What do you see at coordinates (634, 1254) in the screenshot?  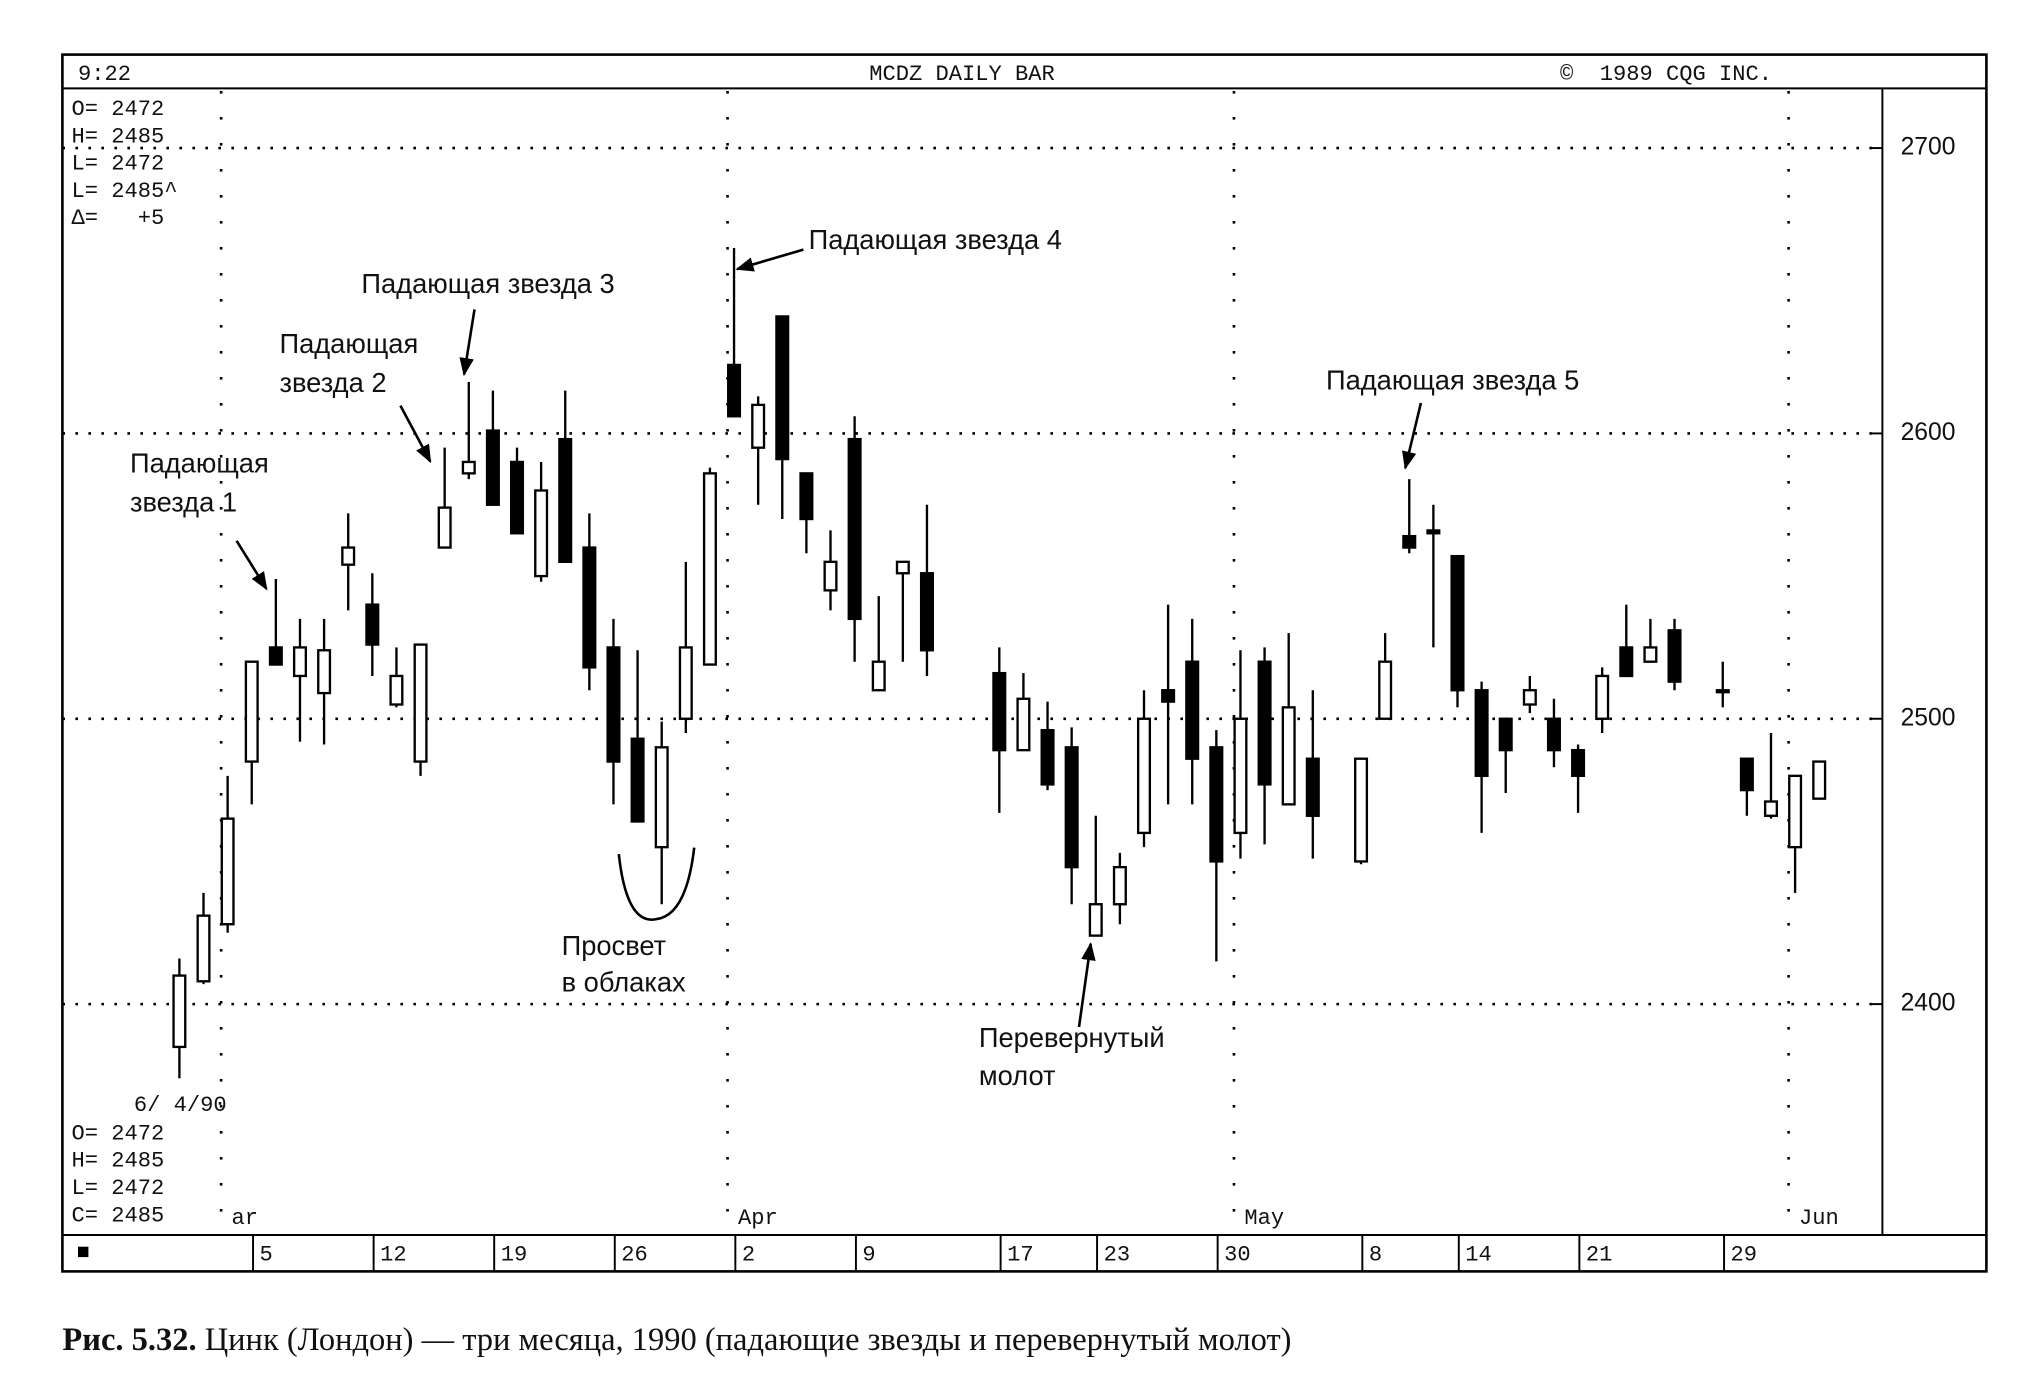 I see `x-tick-label: 26` at bounding box center [634, 1254].